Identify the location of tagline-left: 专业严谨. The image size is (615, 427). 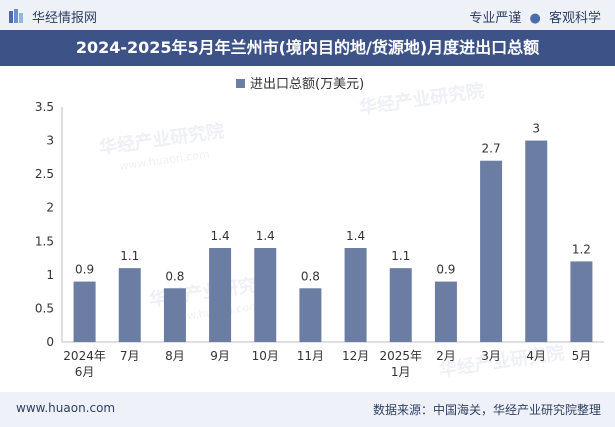
(495, 18).